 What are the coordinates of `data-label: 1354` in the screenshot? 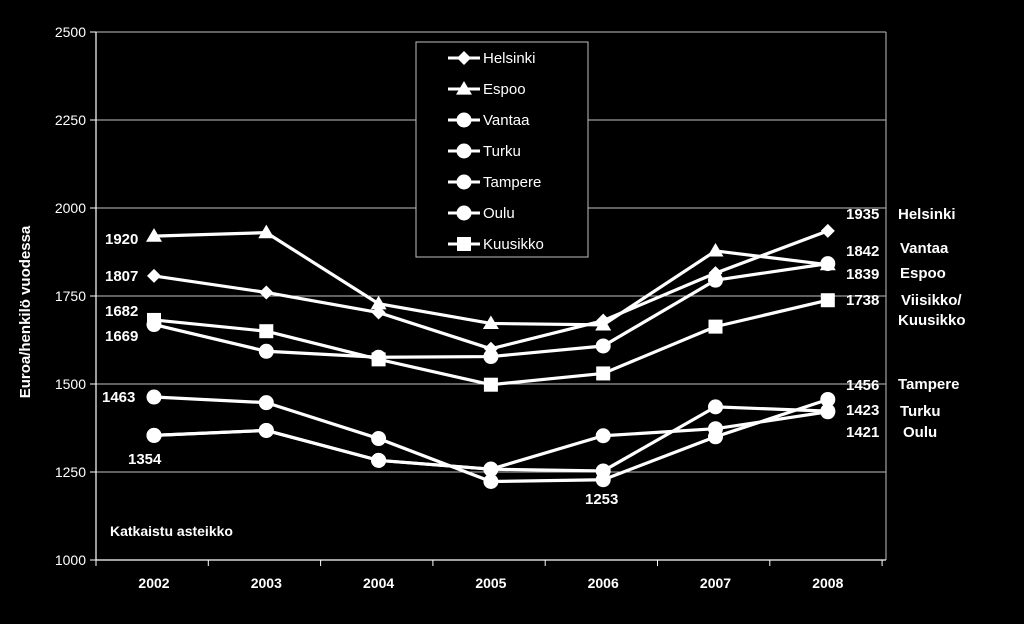 It's located at (145, 459).